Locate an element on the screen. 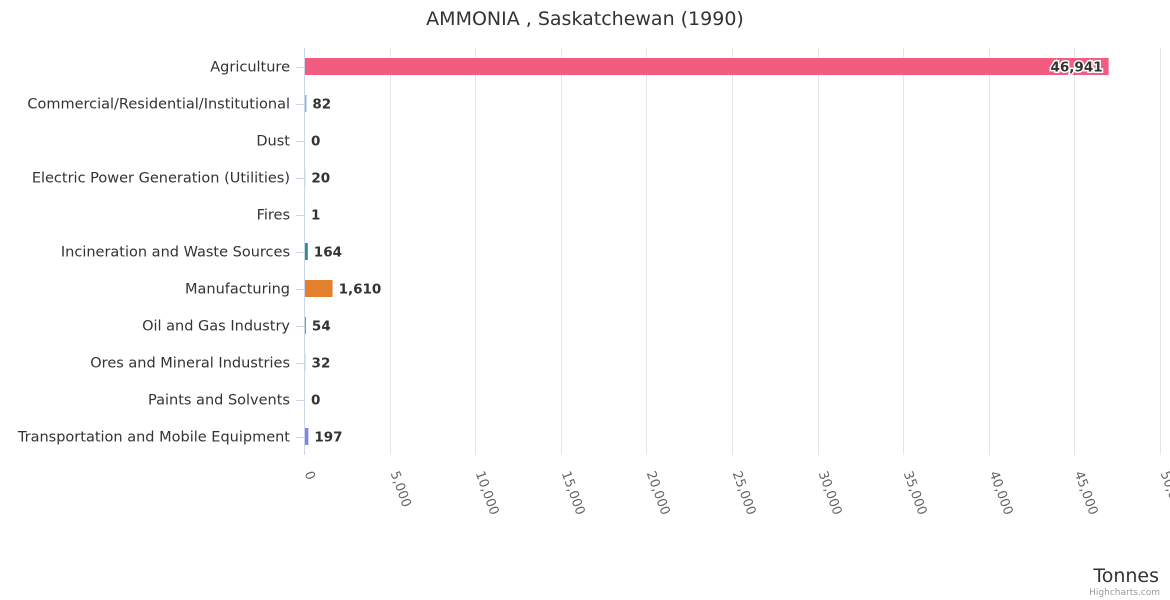 This screenshot has height=600, width=1170. data-label: 82 is located at coordinates (321, 105).